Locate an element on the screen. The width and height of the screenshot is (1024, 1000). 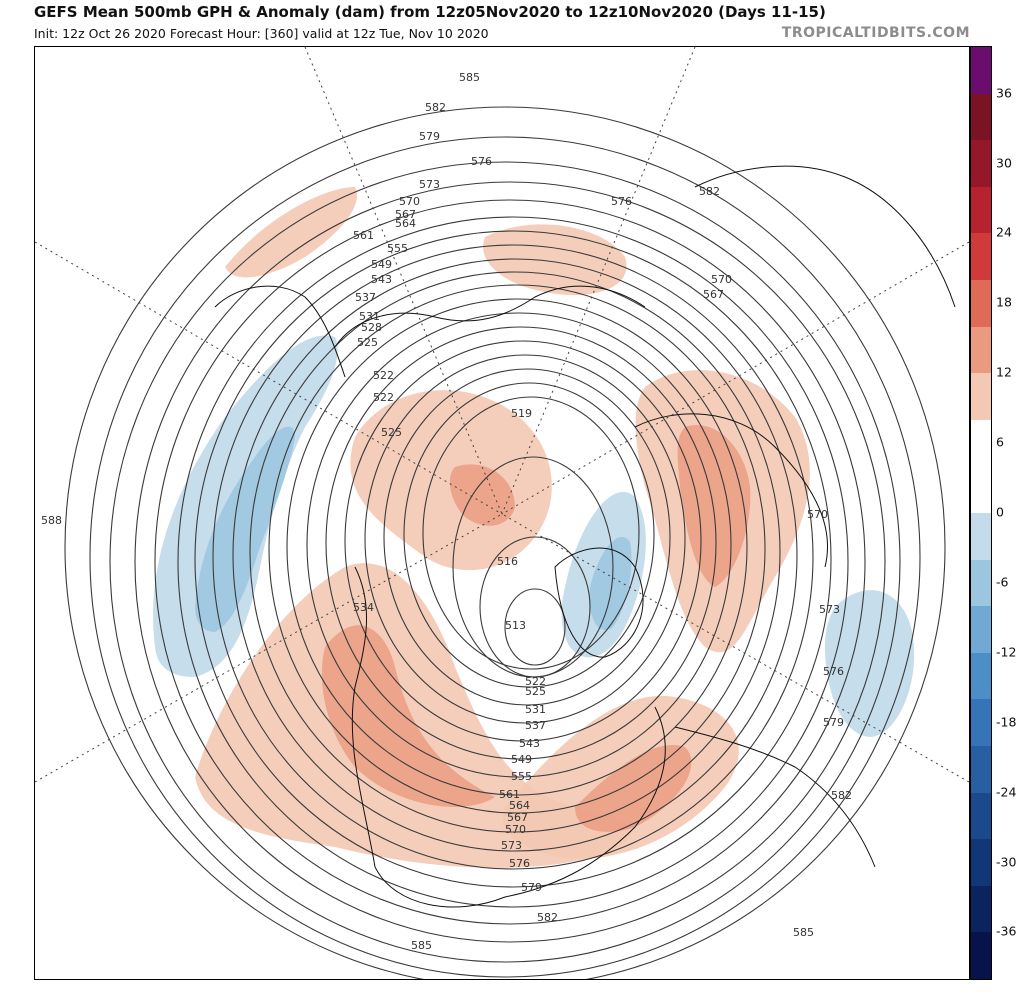
colorbar-tick-label: -24 is located at coordinates (1006, 792).